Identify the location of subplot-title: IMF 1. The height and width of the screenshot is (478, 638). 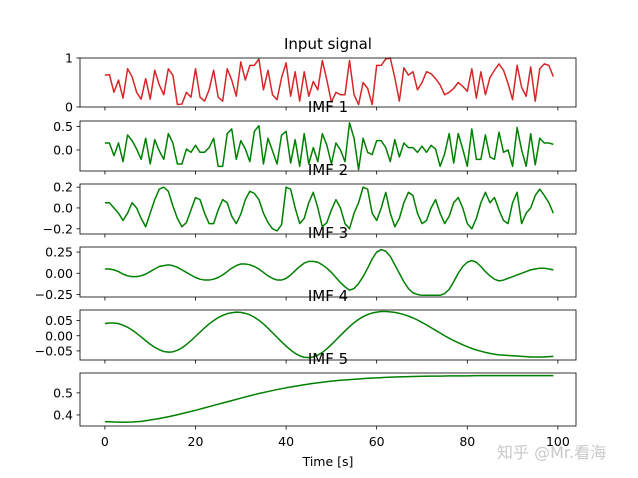
(328, 107).